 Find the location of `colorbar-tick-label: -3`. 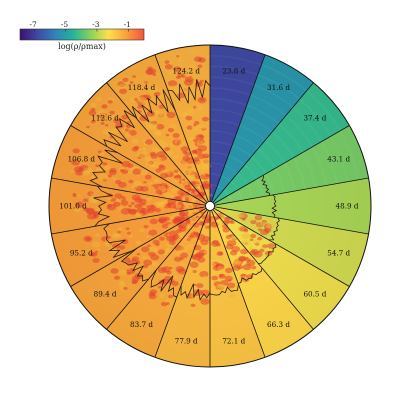

colorbar-tick-label: -3 is located at coordinates (96, 24).